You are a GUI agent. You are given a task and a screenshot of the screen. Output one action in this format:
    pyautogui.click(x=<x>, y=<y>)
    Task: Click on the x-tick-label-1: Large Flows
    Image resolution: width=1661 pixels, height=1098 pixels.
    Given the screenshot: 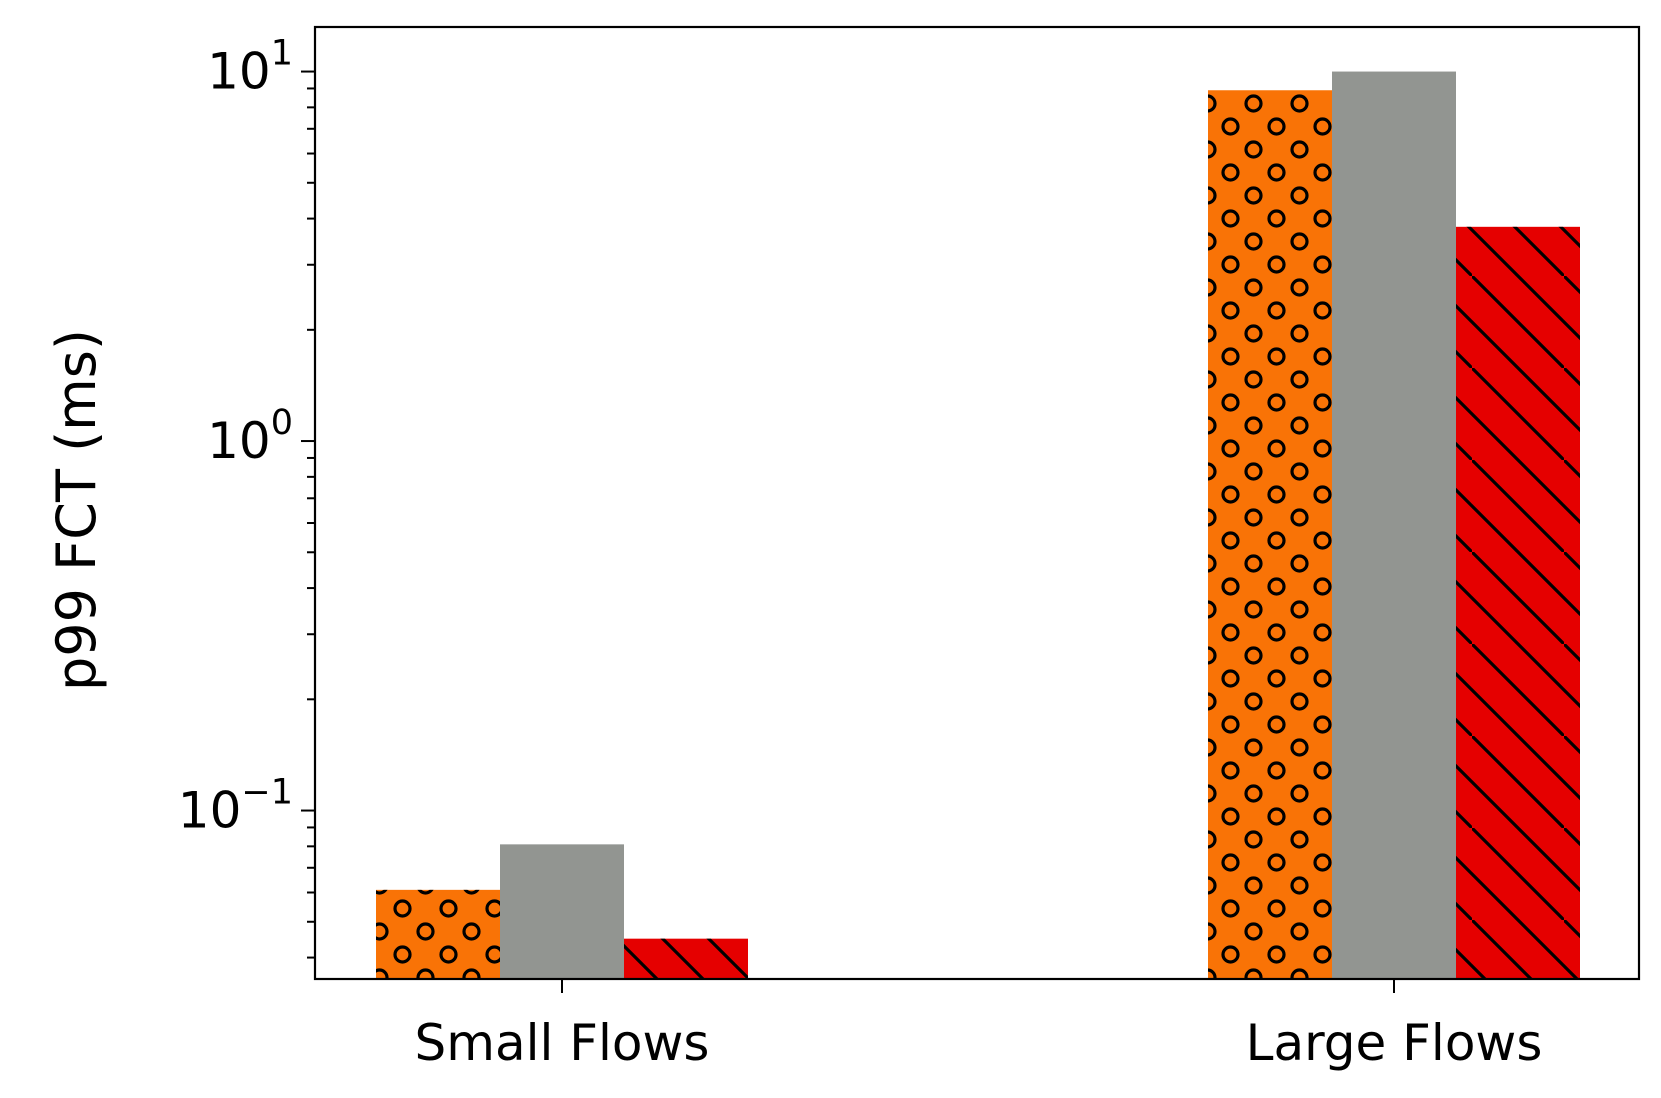 What is the action you would take?
    pyautogui.click(x=1394, y=1043)
    